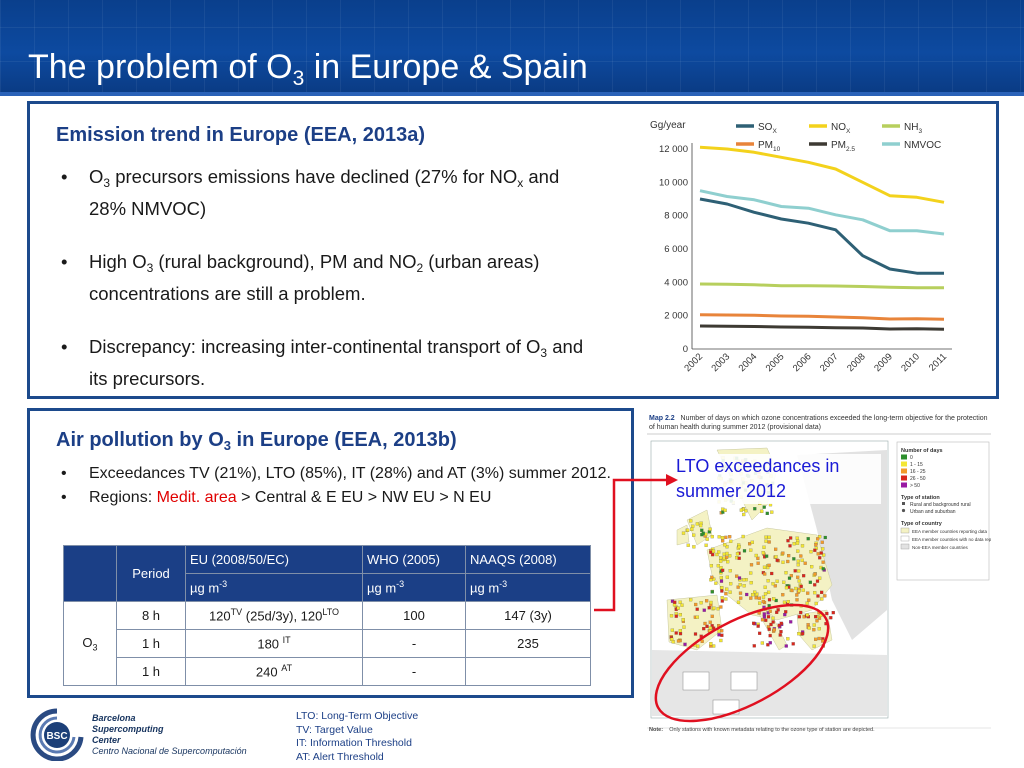  I want to click on legend-station-label: Urban and suburban, so click(933, 512).